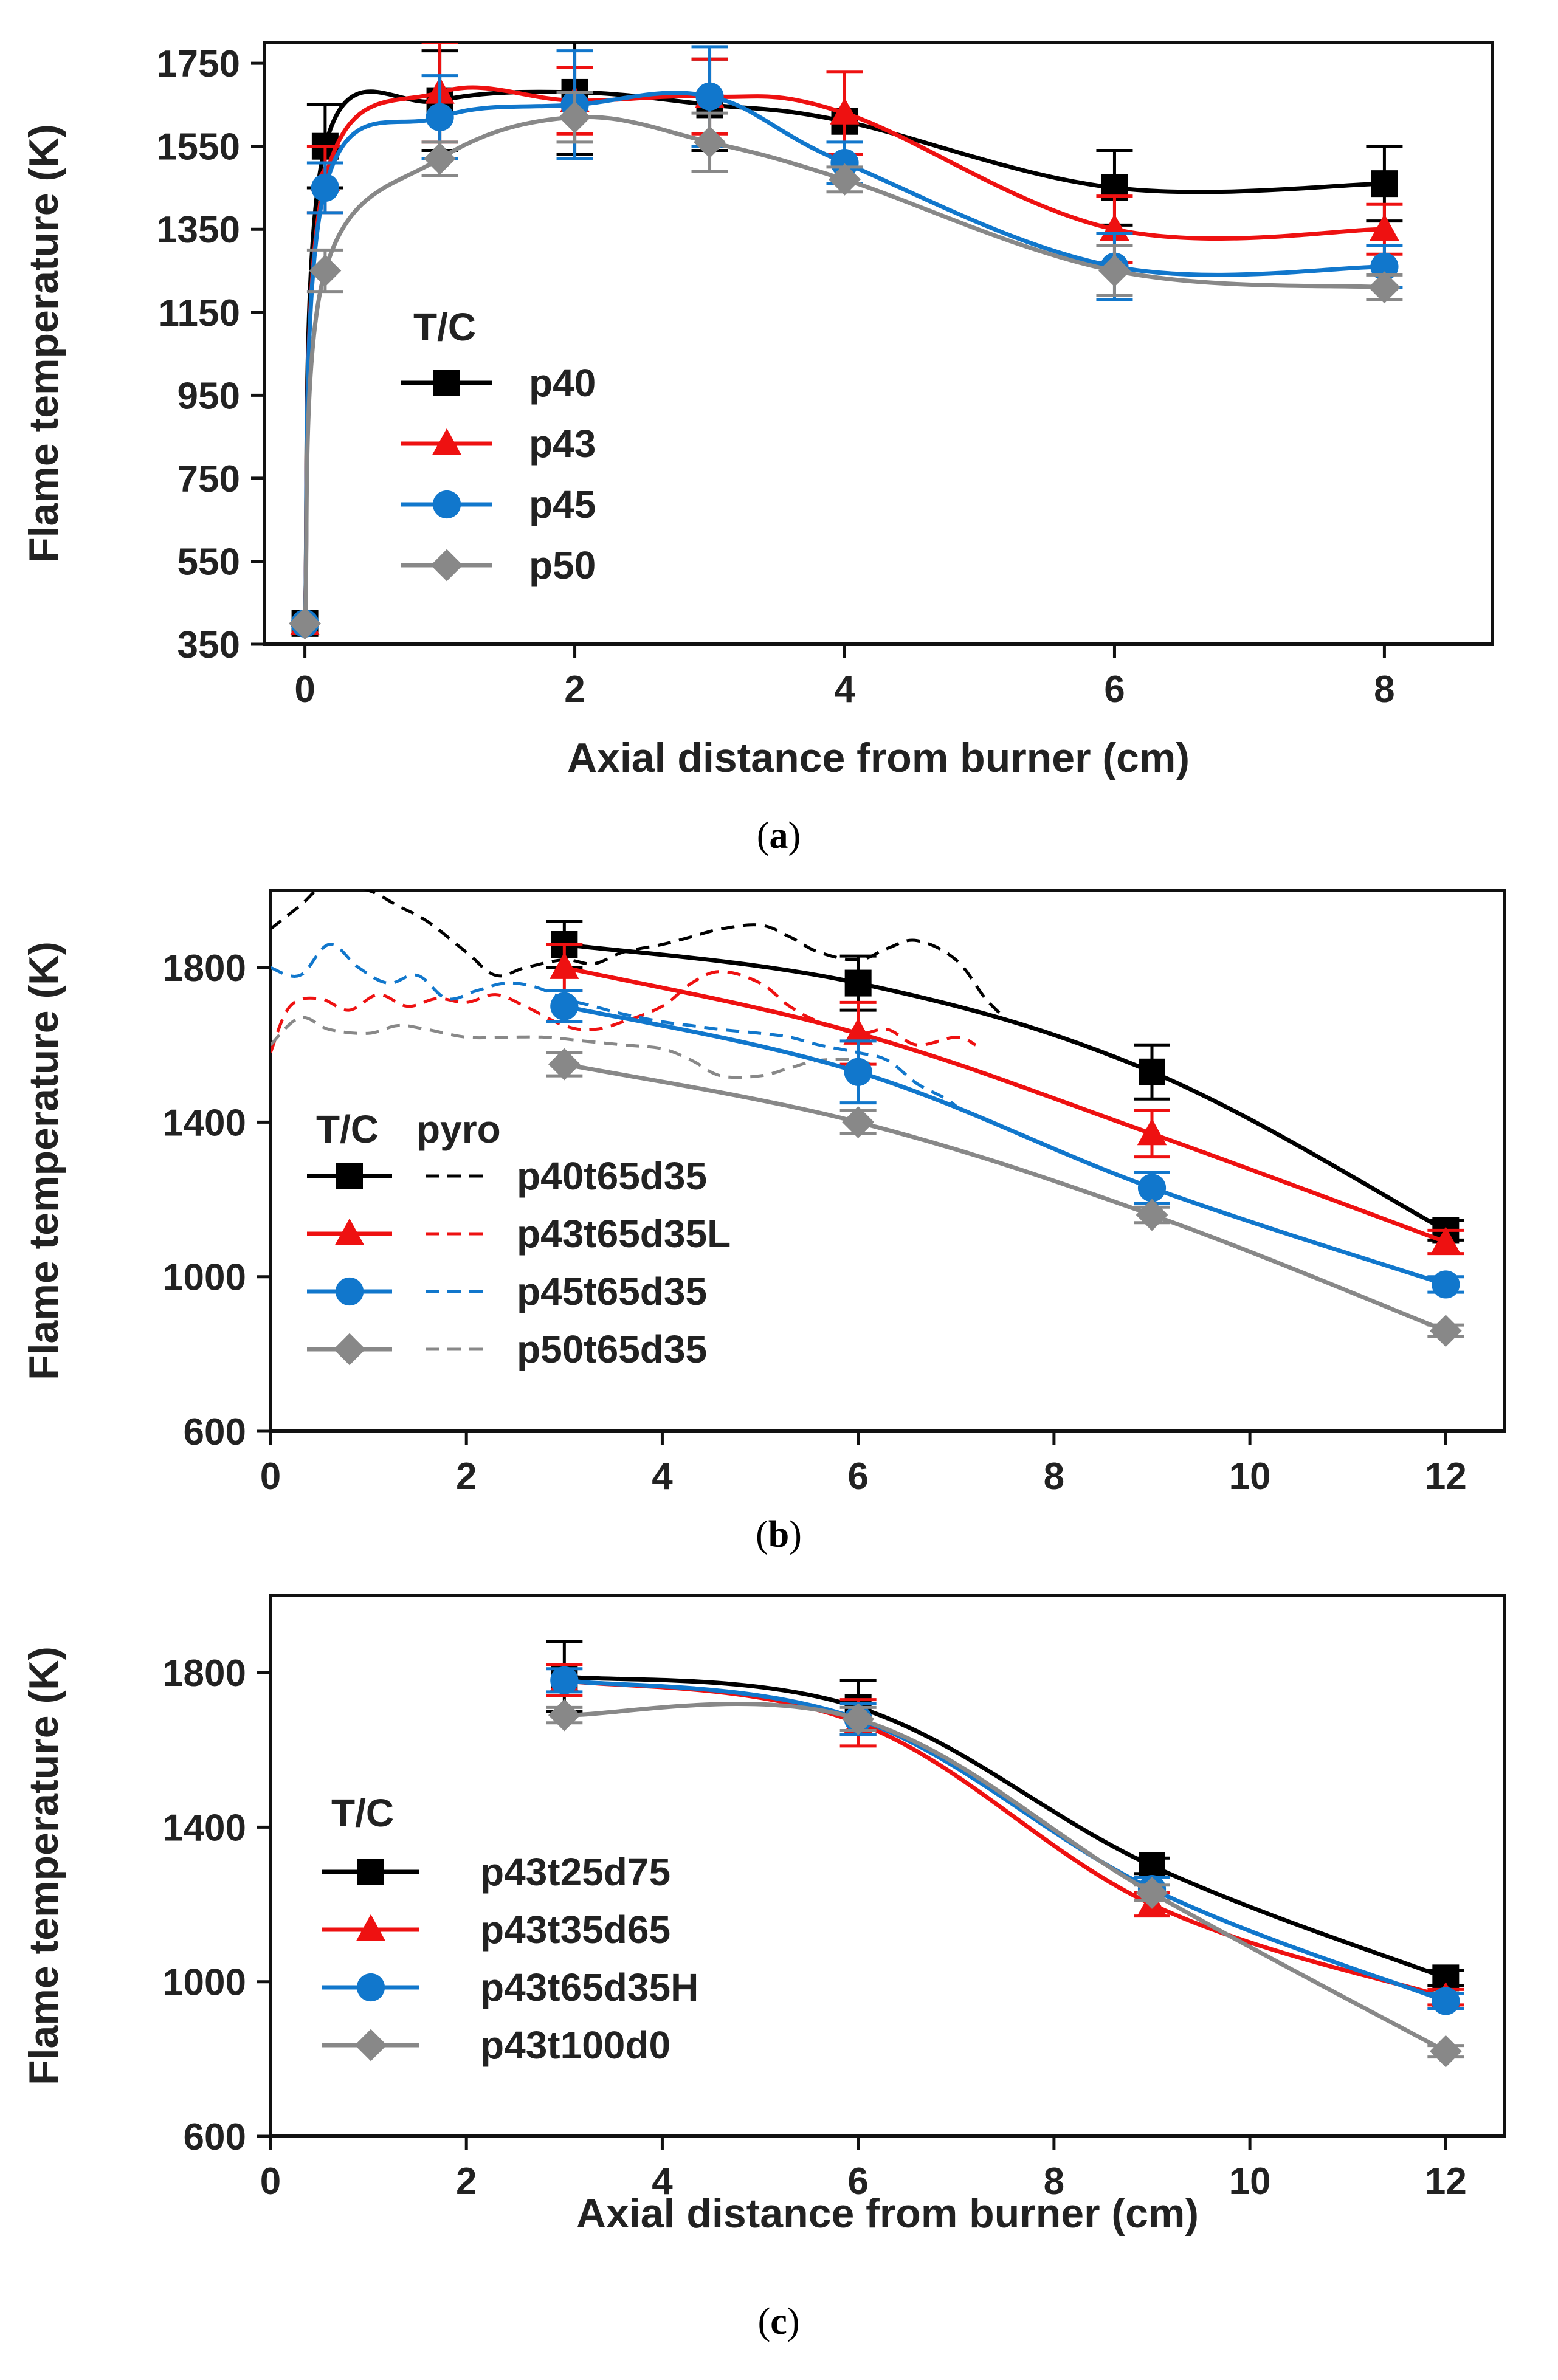  What do you see at coordinates (204, 1123) in the screenshot?
I see `y-tick-label: 1400` at bounding box center [204, 1123].